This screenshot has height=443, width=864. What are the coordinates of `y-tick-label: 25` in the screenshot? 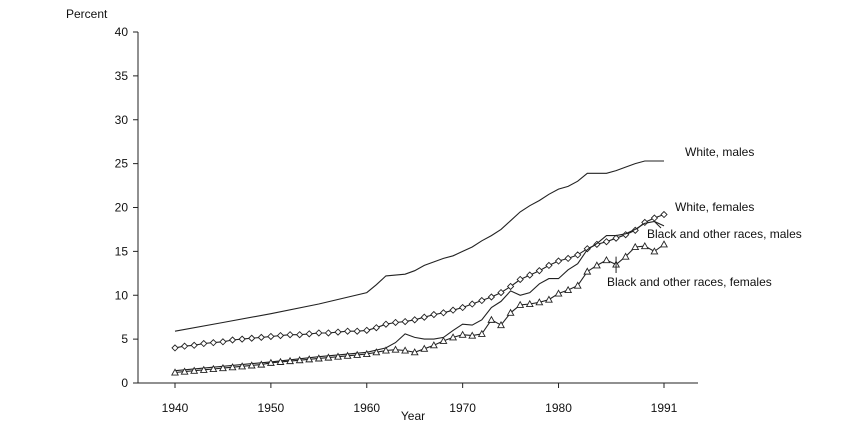 It's located at (122, 164).